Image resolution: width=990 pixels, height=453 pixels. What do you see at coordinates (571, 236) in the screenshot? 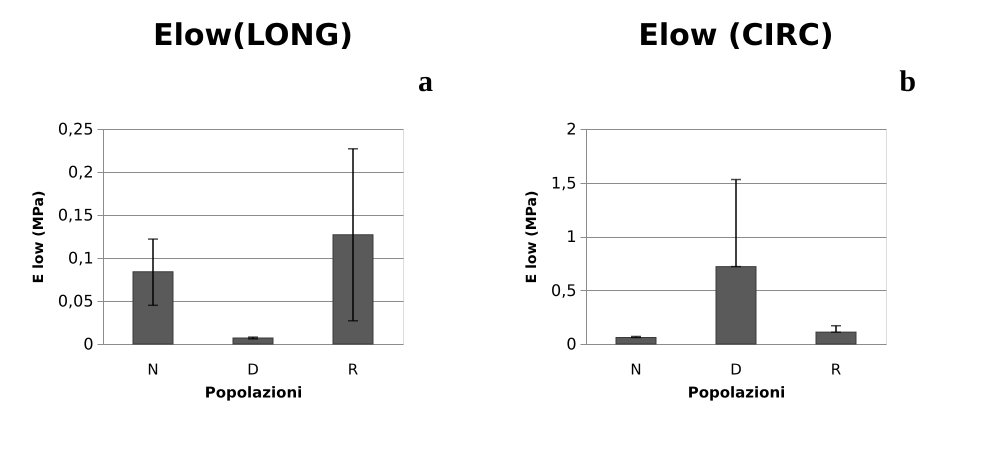
I see `y-tick-label: 1` at bounding box center [571, 236].